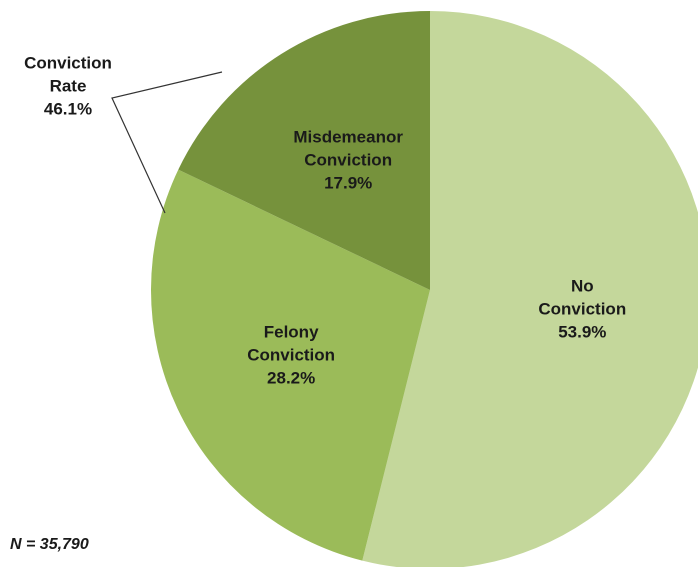 The height and width of the screenshot is (567, 698). Describe the element at coordinates (167, 142) in the screenshot. I see `annotation-bracket` at that location.